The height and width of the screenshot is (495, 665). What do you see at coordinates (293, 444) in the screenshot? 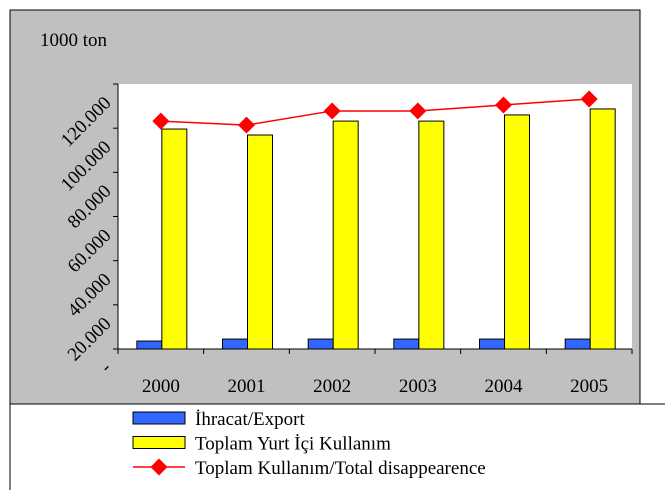
I see `legend-label: Toplam Yurt İçi Kullanım` at bounding box center [293, 444].